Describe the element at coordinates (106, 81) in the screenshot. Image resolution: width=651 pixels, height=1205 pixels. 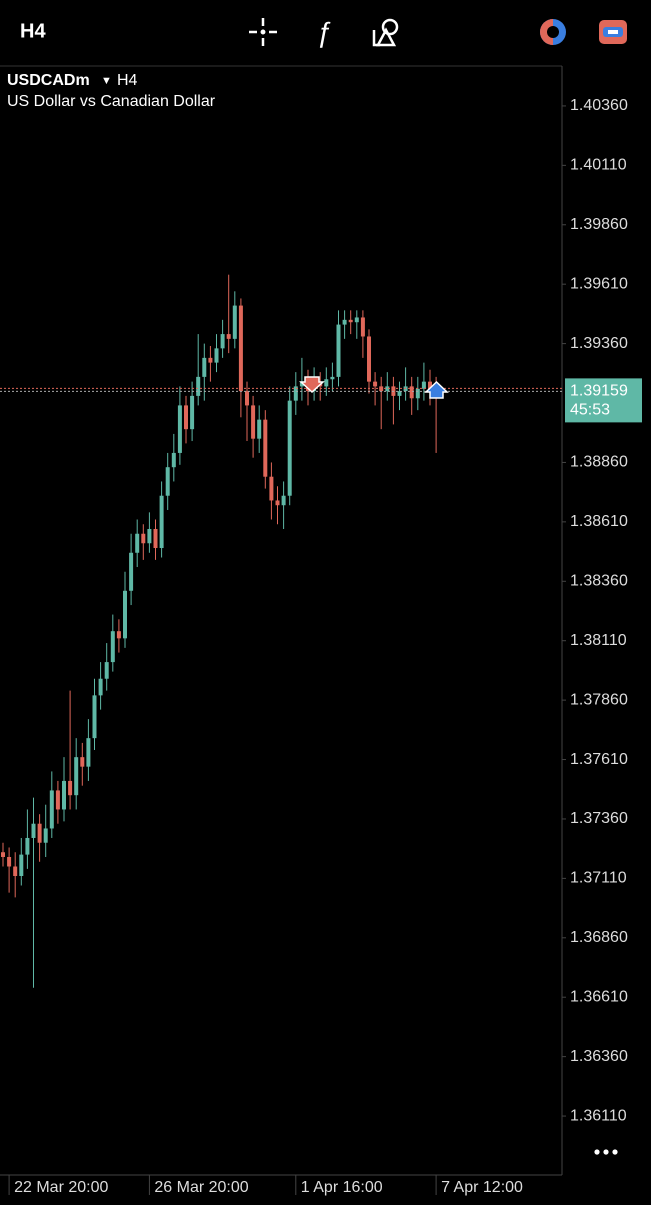
I see `symbol-dropdown-icon: ▼` at that location.